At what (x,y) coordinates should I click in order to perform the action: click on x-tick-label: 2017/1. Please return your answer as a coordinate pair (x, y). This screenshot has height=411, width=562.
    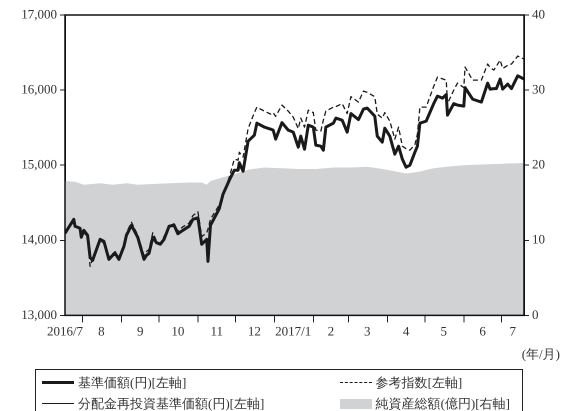
    Looking at the image, I should click on (293, 331).